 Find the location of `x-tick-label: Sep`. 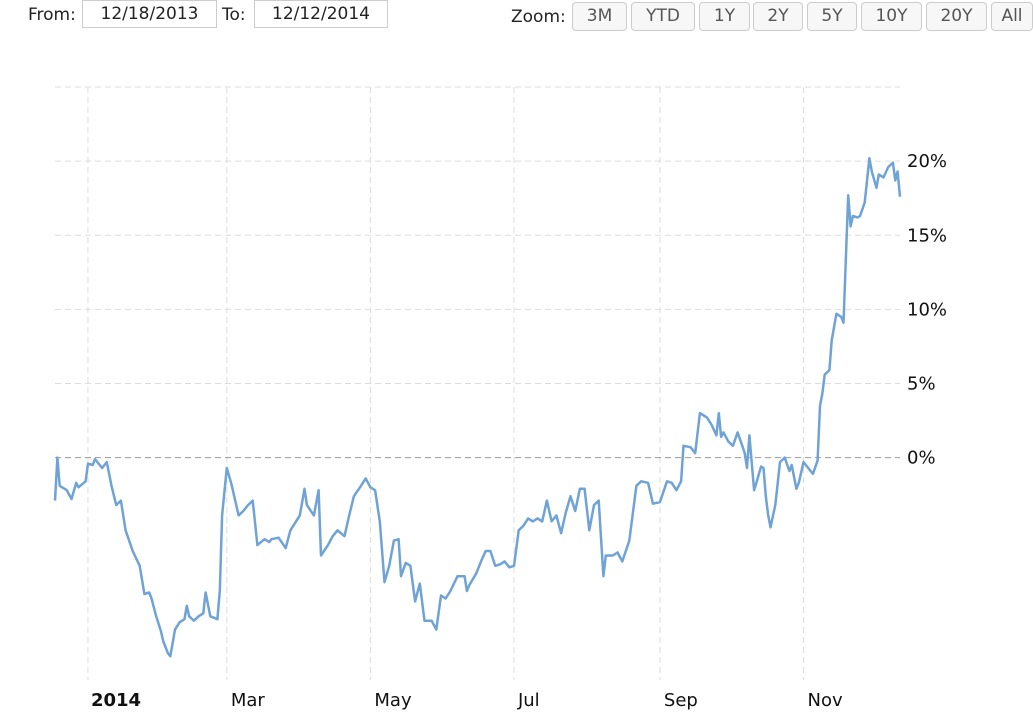

x-tick-label: Sep is located at coordinates (681, 700).